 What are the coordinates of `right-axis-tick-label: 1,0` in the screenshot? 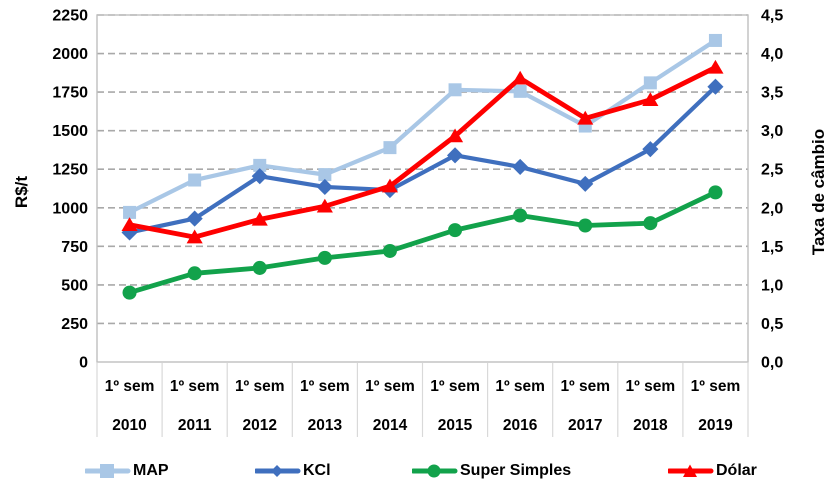 It's located at (772, 285).